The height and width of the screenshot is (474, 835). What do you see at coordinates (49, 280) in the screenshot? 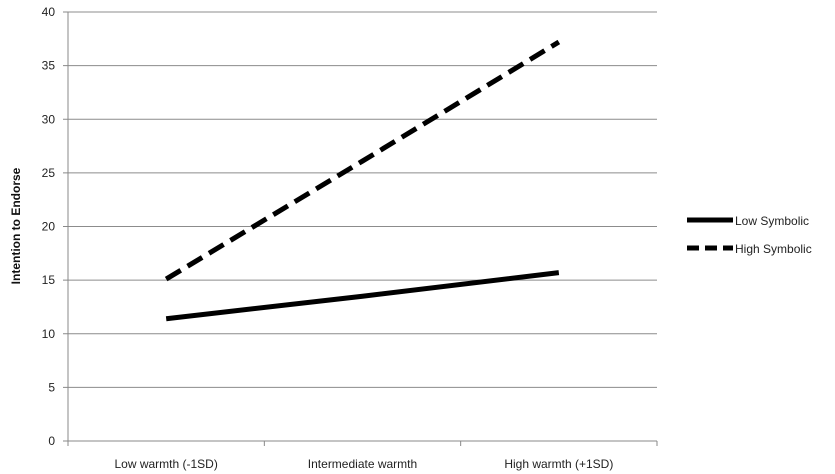
I see `y-tick-label: 15` at bounding box center [49, 280].